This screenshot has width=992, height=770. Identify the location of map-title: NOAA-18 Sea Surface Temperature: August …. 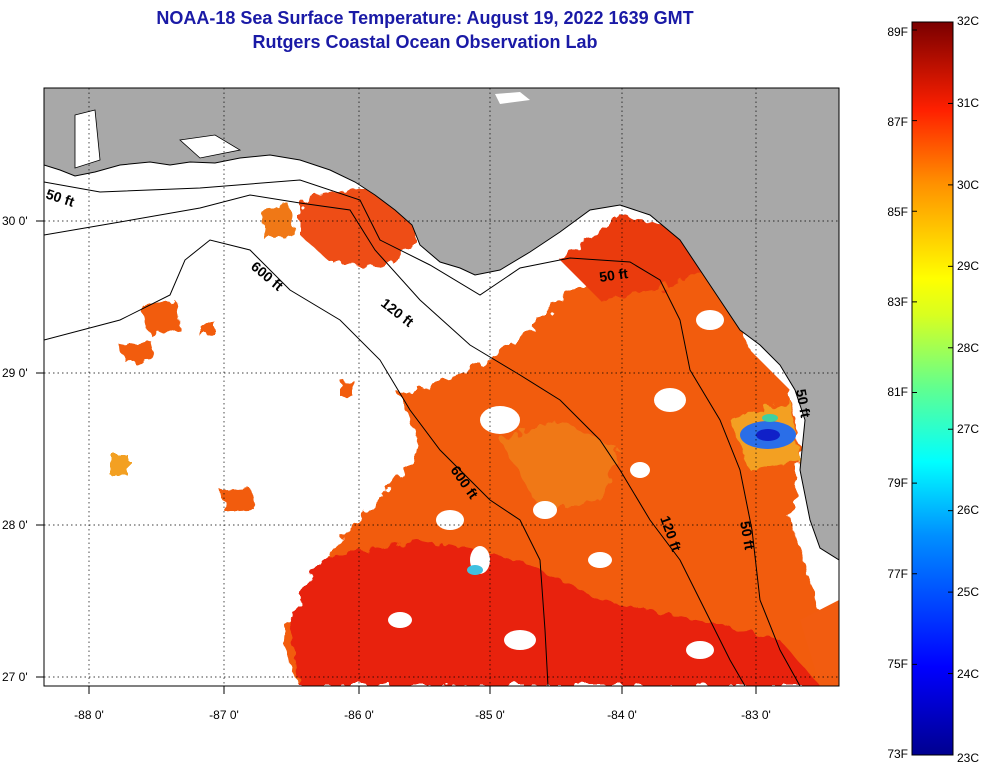
(425, 18).